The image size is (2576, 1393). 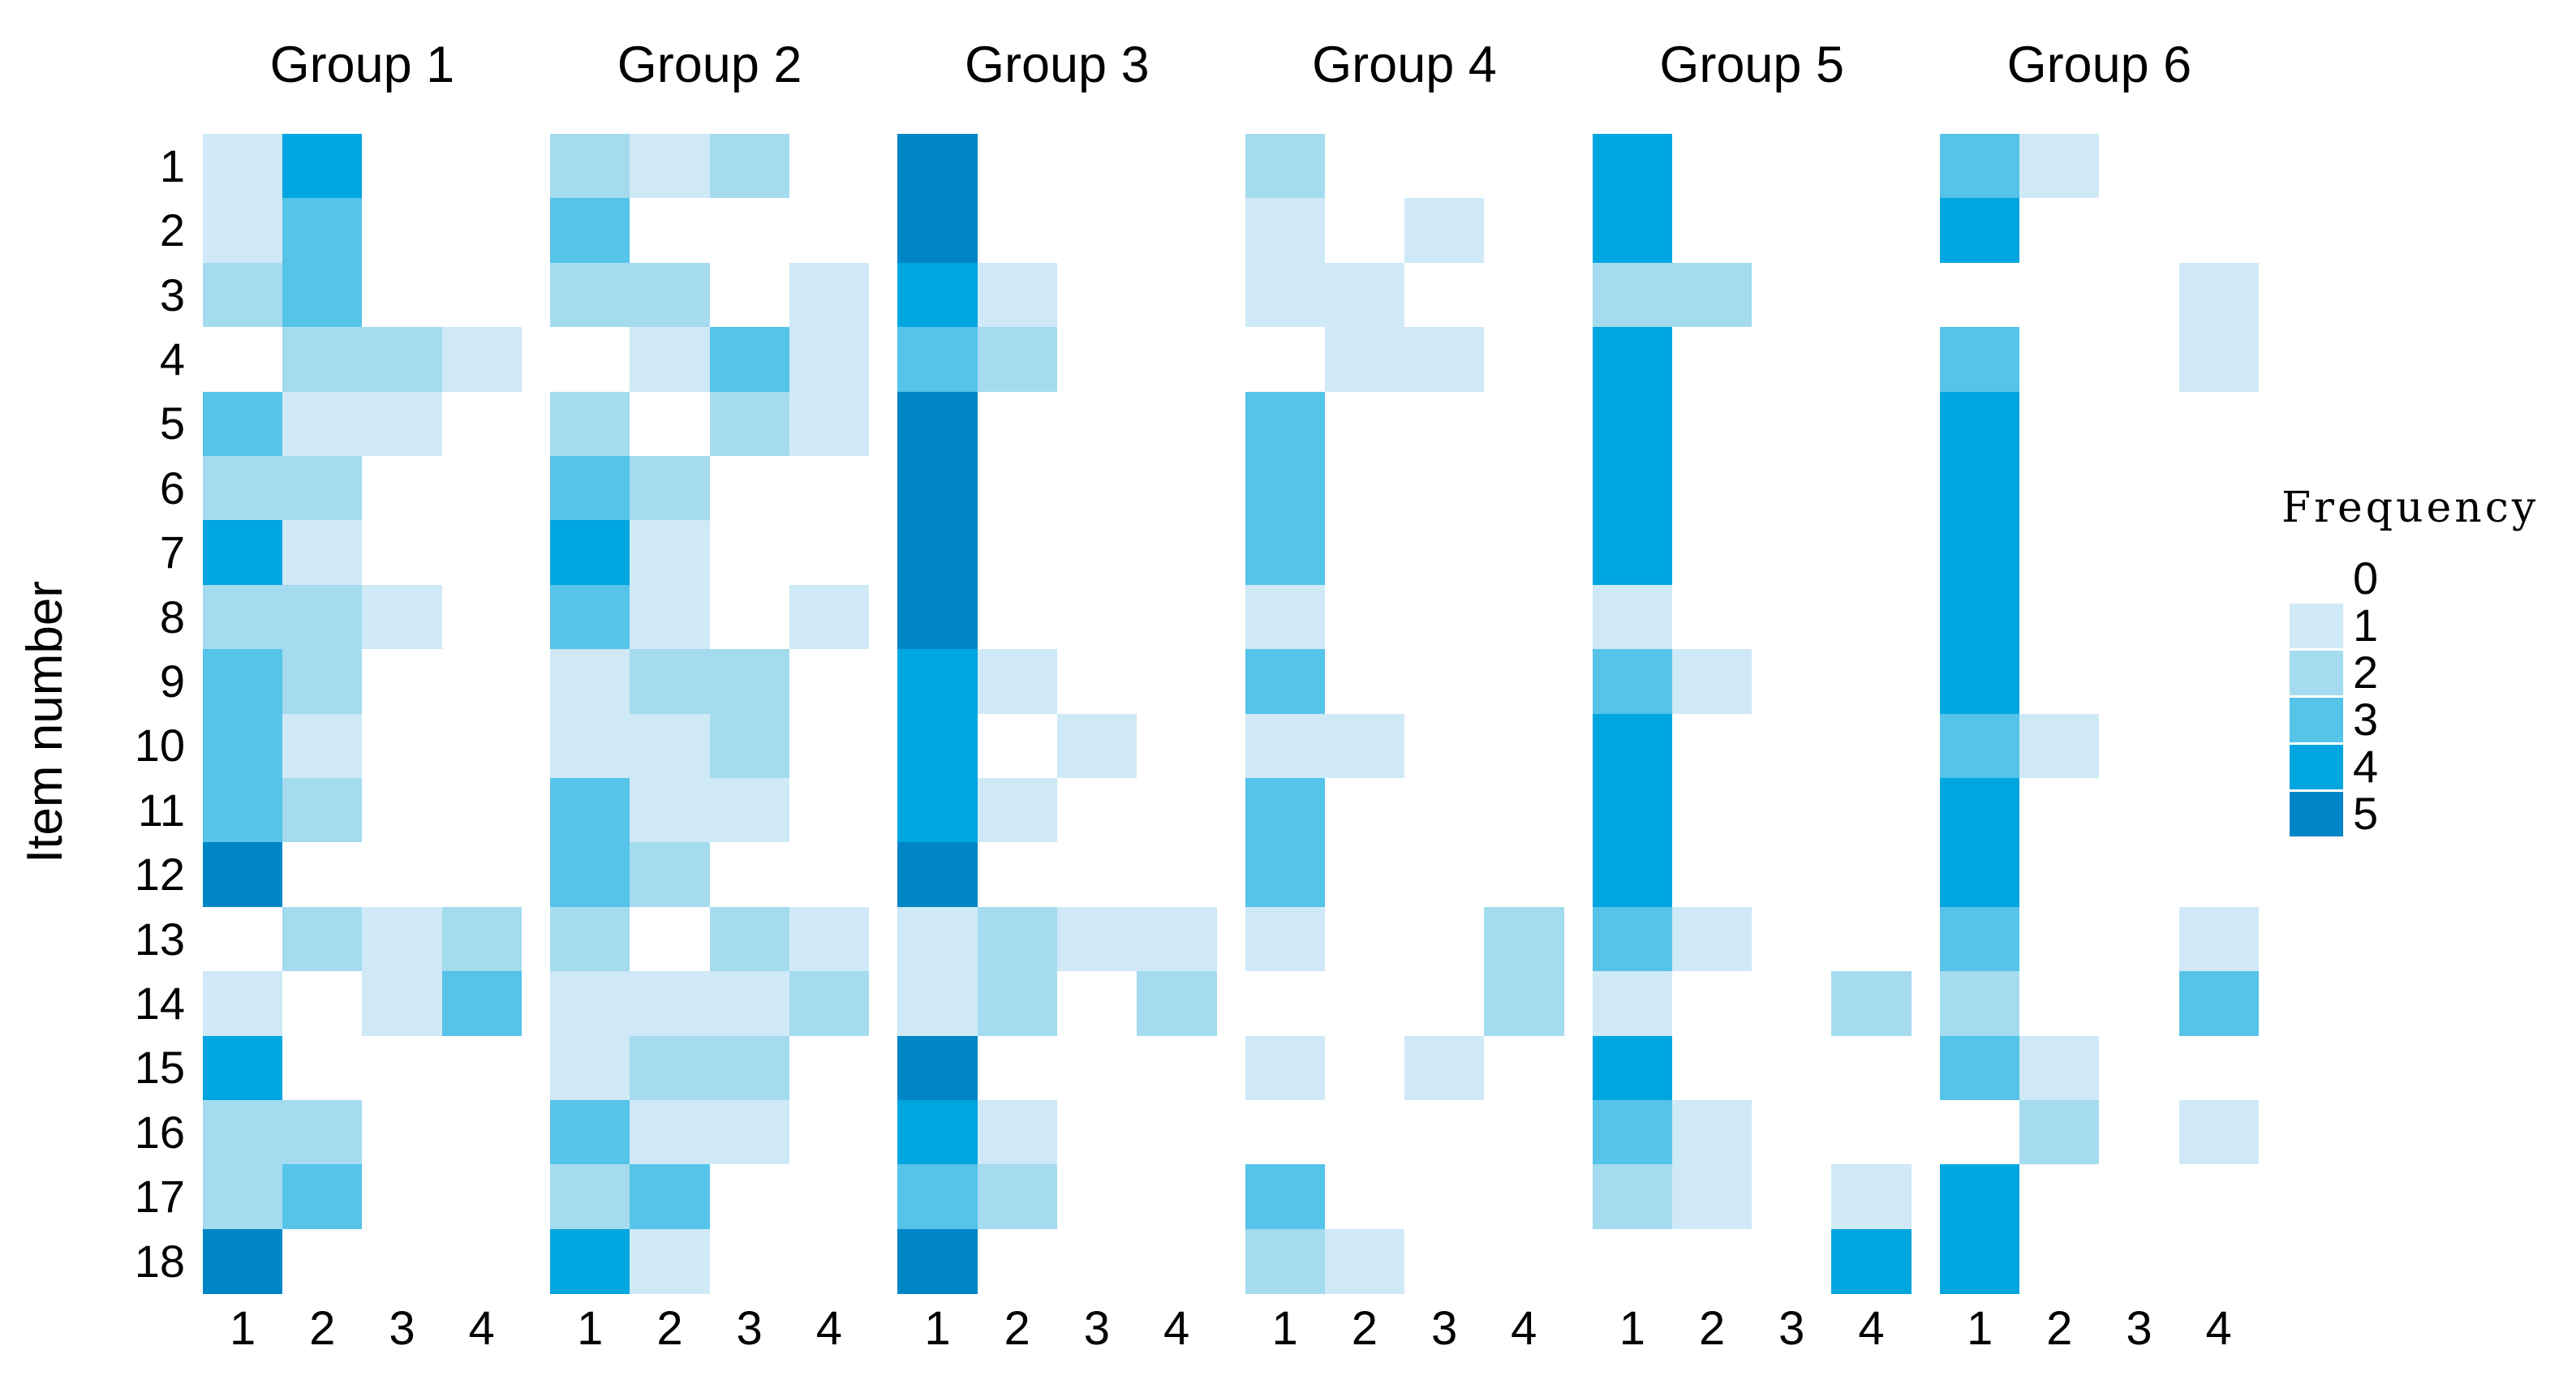 I want to click on group-title: Group 1, so click(x=362, y=65).